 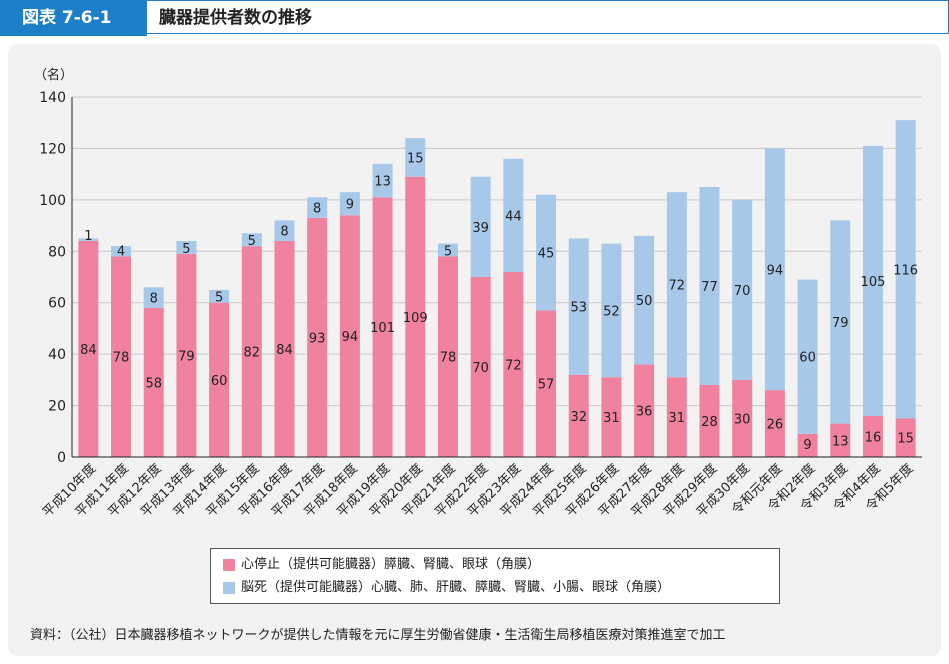 What do you see at coordinates (57, 407) in the screenshot?
I see `y-tick-label: 20` at bounding box center [57, 407].